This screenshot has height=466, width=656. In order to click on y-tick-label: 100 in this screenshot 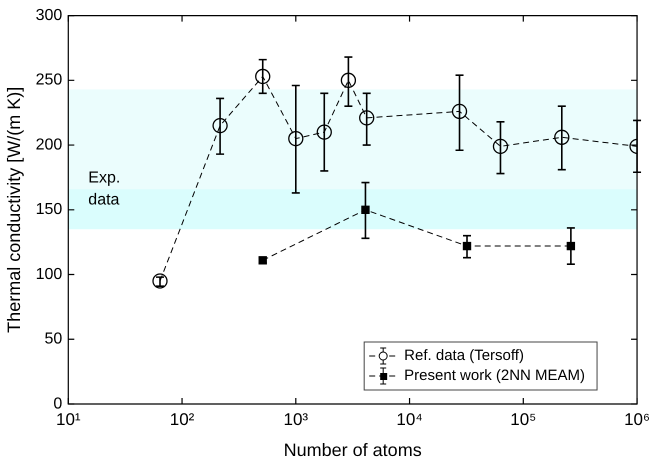, I will do `click(49, 274)`.